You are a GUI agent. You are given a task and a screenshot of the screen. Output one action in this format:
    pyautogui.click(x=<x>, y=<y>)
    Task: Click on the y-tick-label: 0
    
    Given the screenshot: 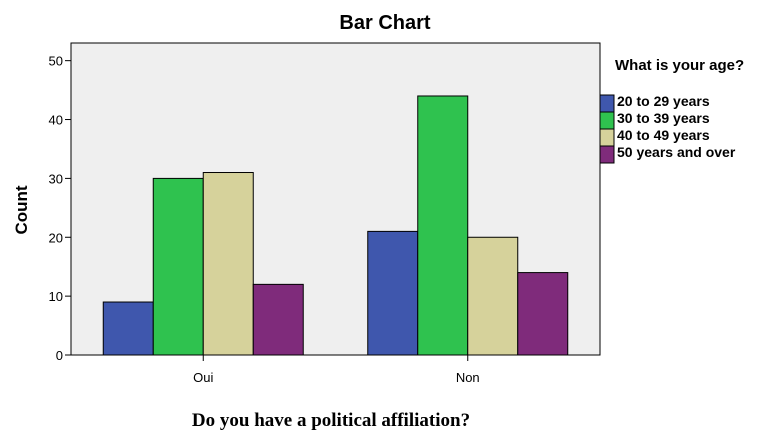 What is the action you would take?
    pyautogui.click(x=59, y=355)
    